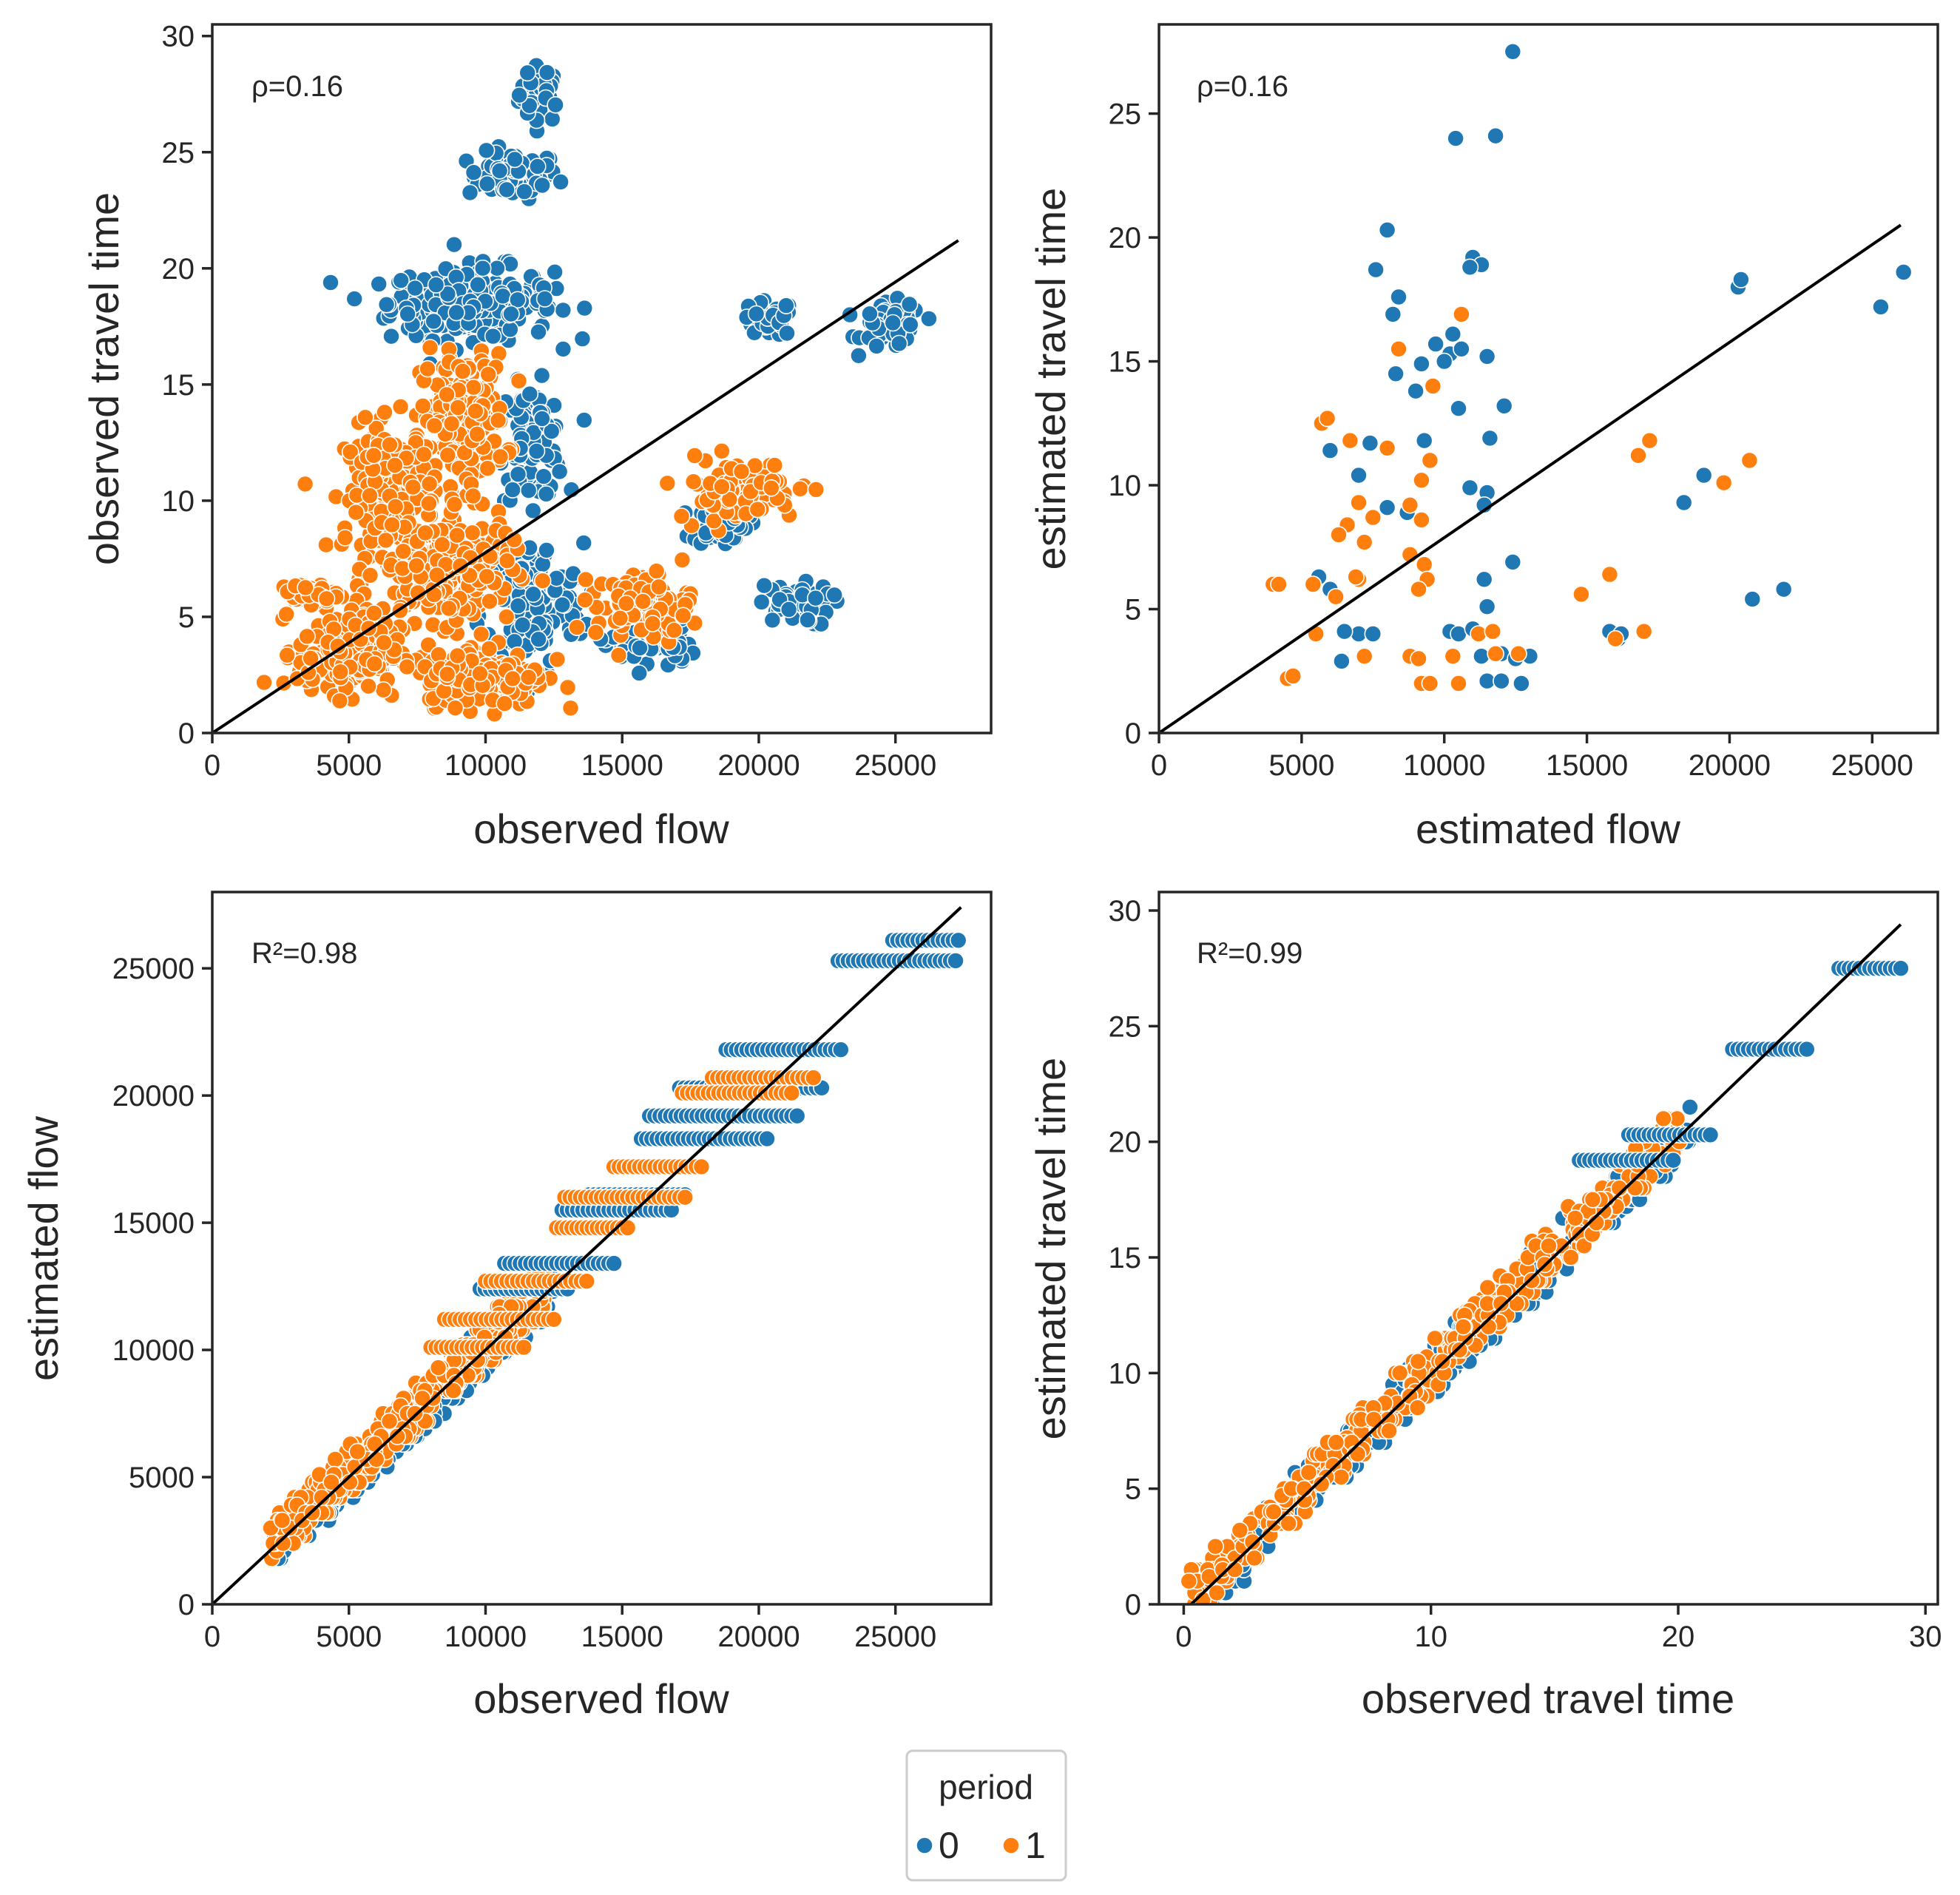 The width and height of the screenshot is (1960, 1895). Describe the element at coordinates (1548, 828) in the screenshot. I see `x-axis-label: estimated flow` at that location.